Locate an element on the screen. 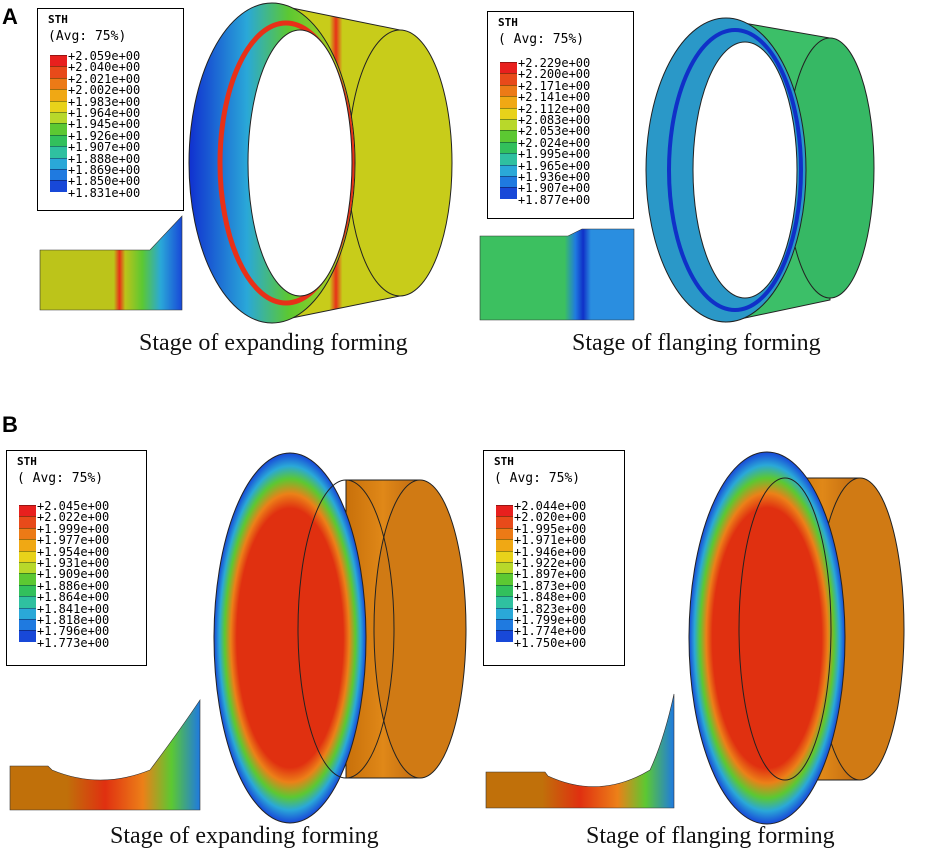 This screenshot has width=941, height=858. ring-a-expanding is located at coordinates (320, 163).